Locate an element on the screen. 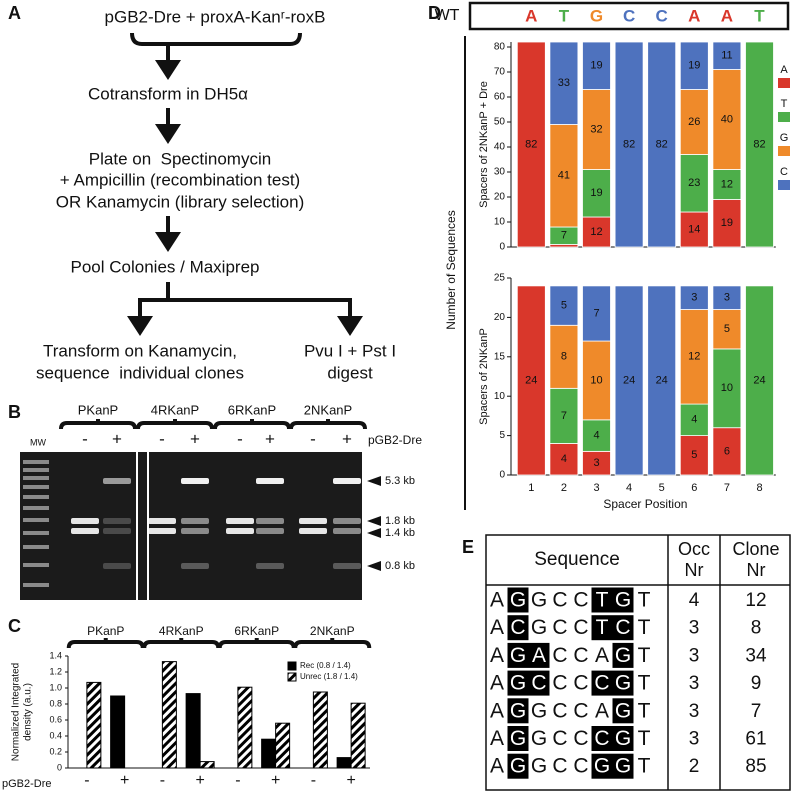  segment-label: 14 is located at coordinates (694, 229).